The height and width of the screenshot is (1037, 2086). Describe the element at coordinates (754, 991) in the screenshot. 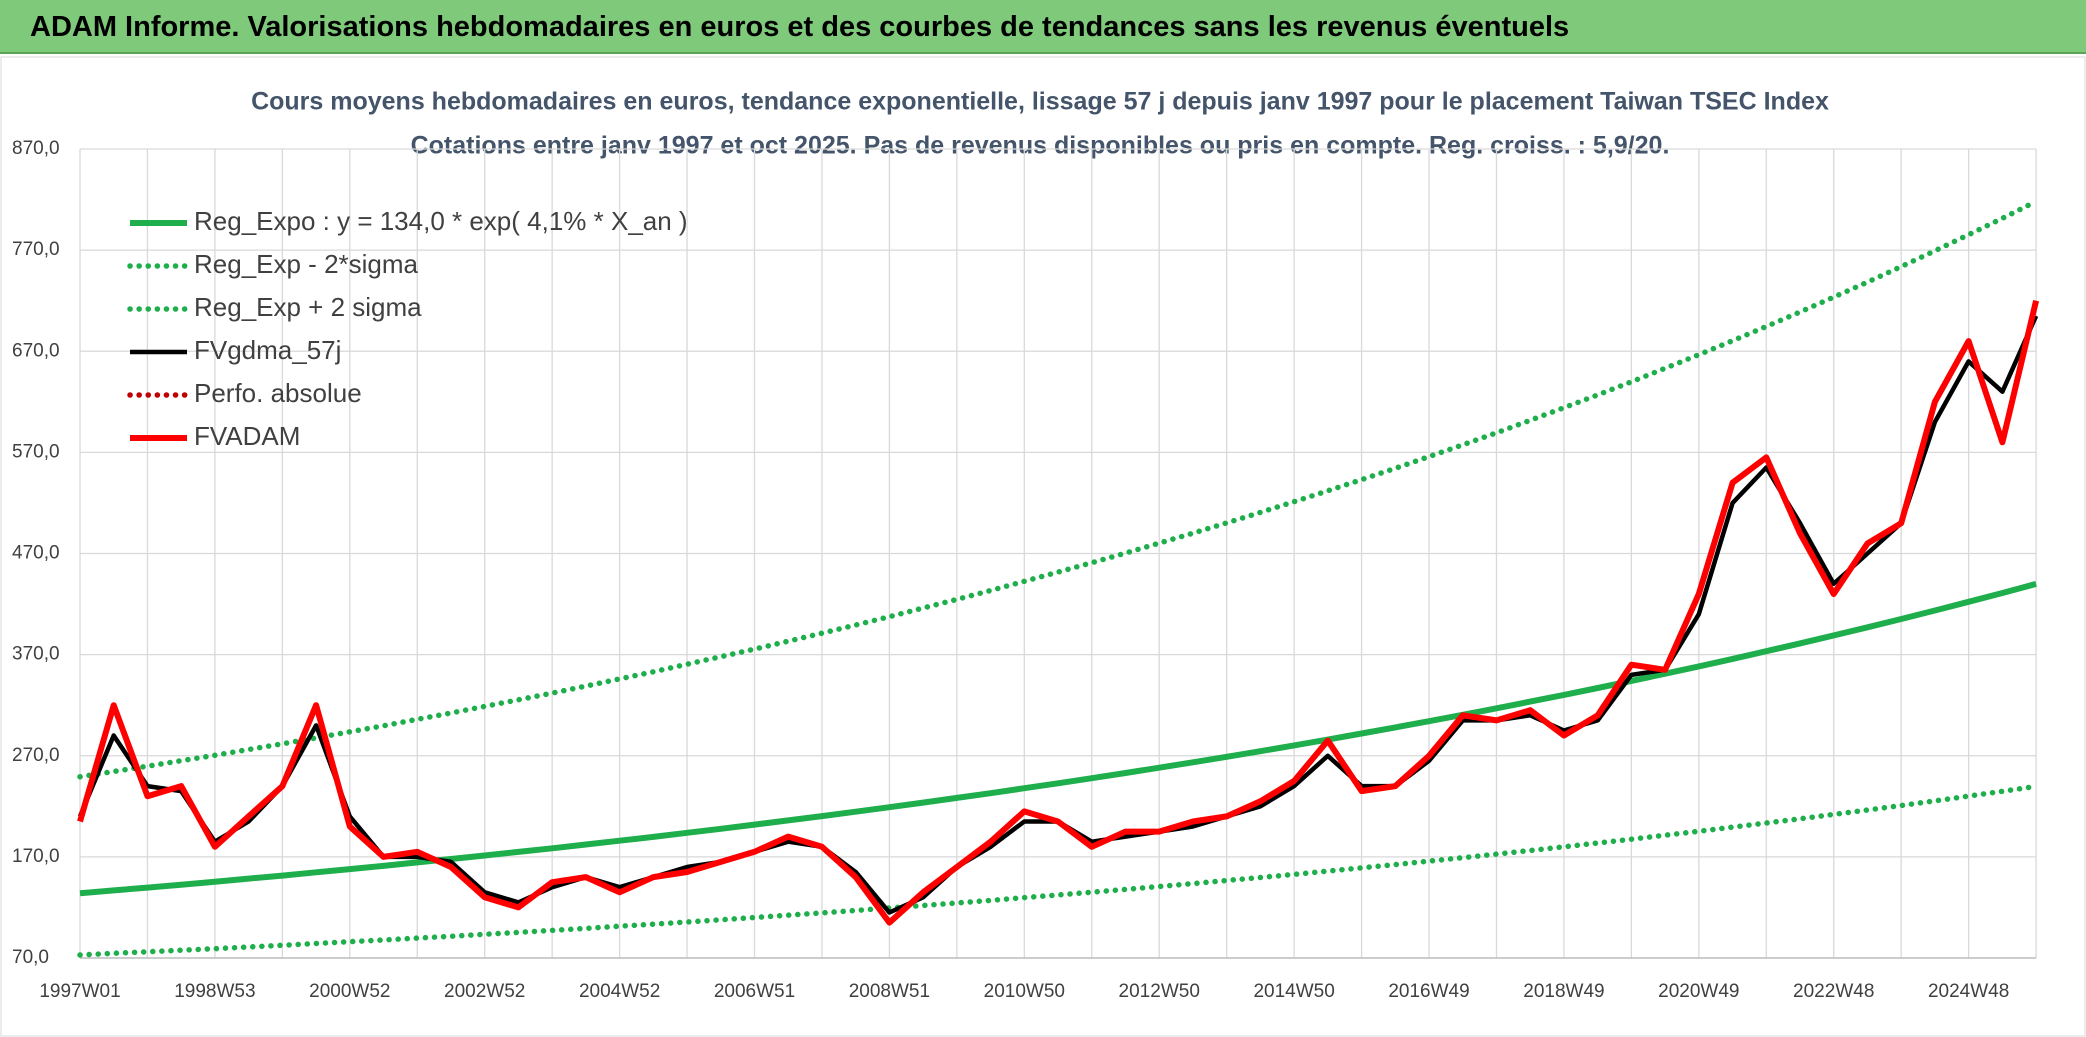

I see `x-tick-label: 2006W51` at that location.